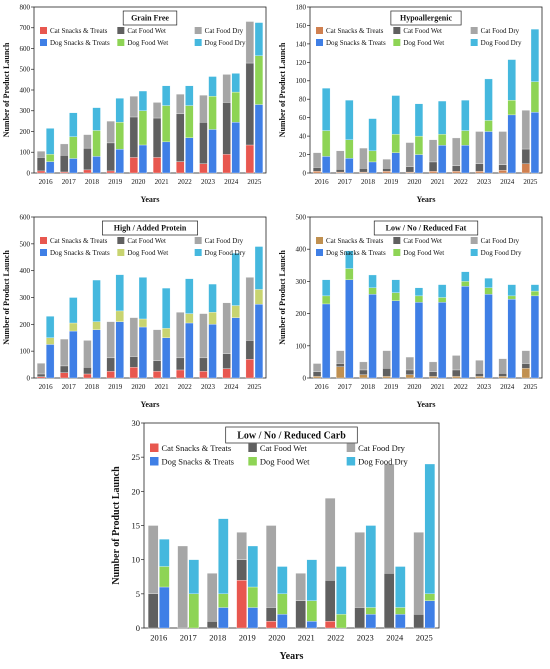  Describe the element at coordinates (226, 164) in the screenshot. I see `bar-cat-snacks-treats-2024` at that location.